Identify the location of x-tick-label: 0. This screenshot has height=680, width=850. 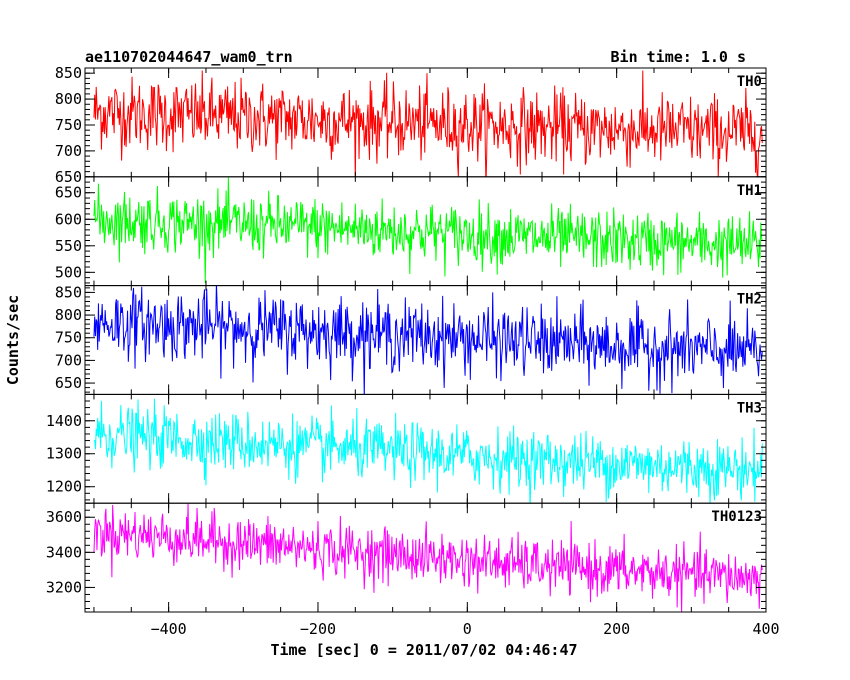
(467, 629).